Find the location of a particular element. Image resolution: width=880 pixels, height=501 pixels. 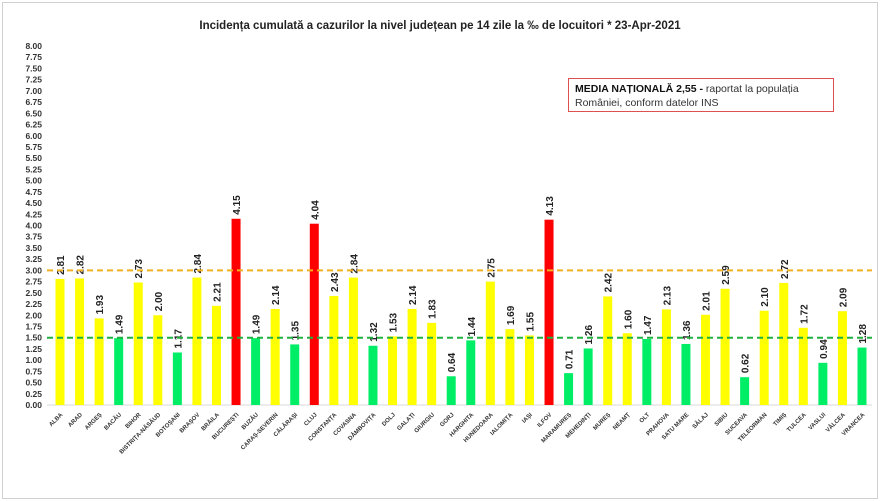

y-tick-label: 6.25 is located at coordinates (33, 125).